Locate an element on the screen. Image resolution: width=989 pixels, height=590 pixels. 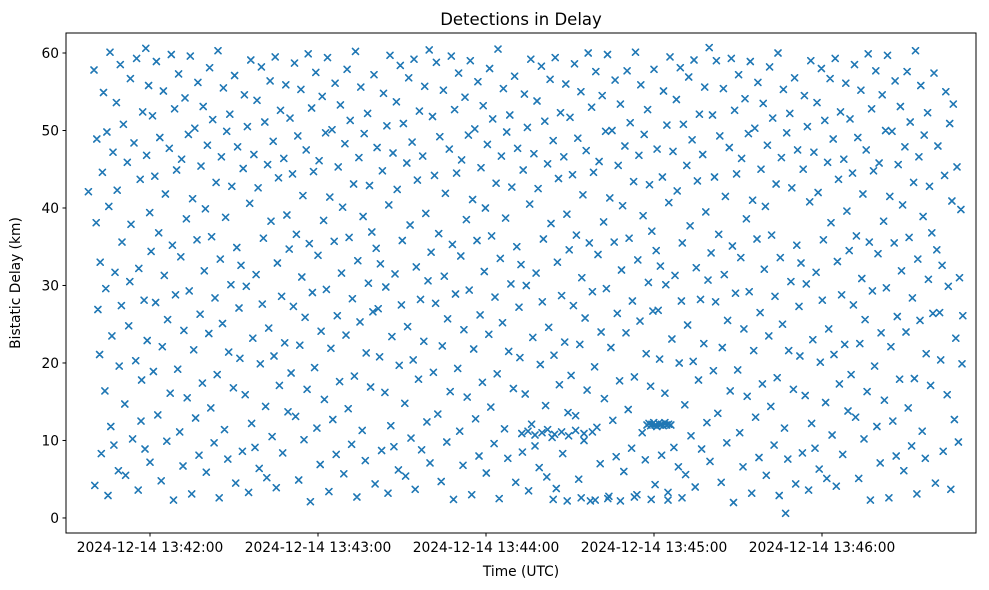
y-tick-label: 0 is located at coordinates (54, 519).